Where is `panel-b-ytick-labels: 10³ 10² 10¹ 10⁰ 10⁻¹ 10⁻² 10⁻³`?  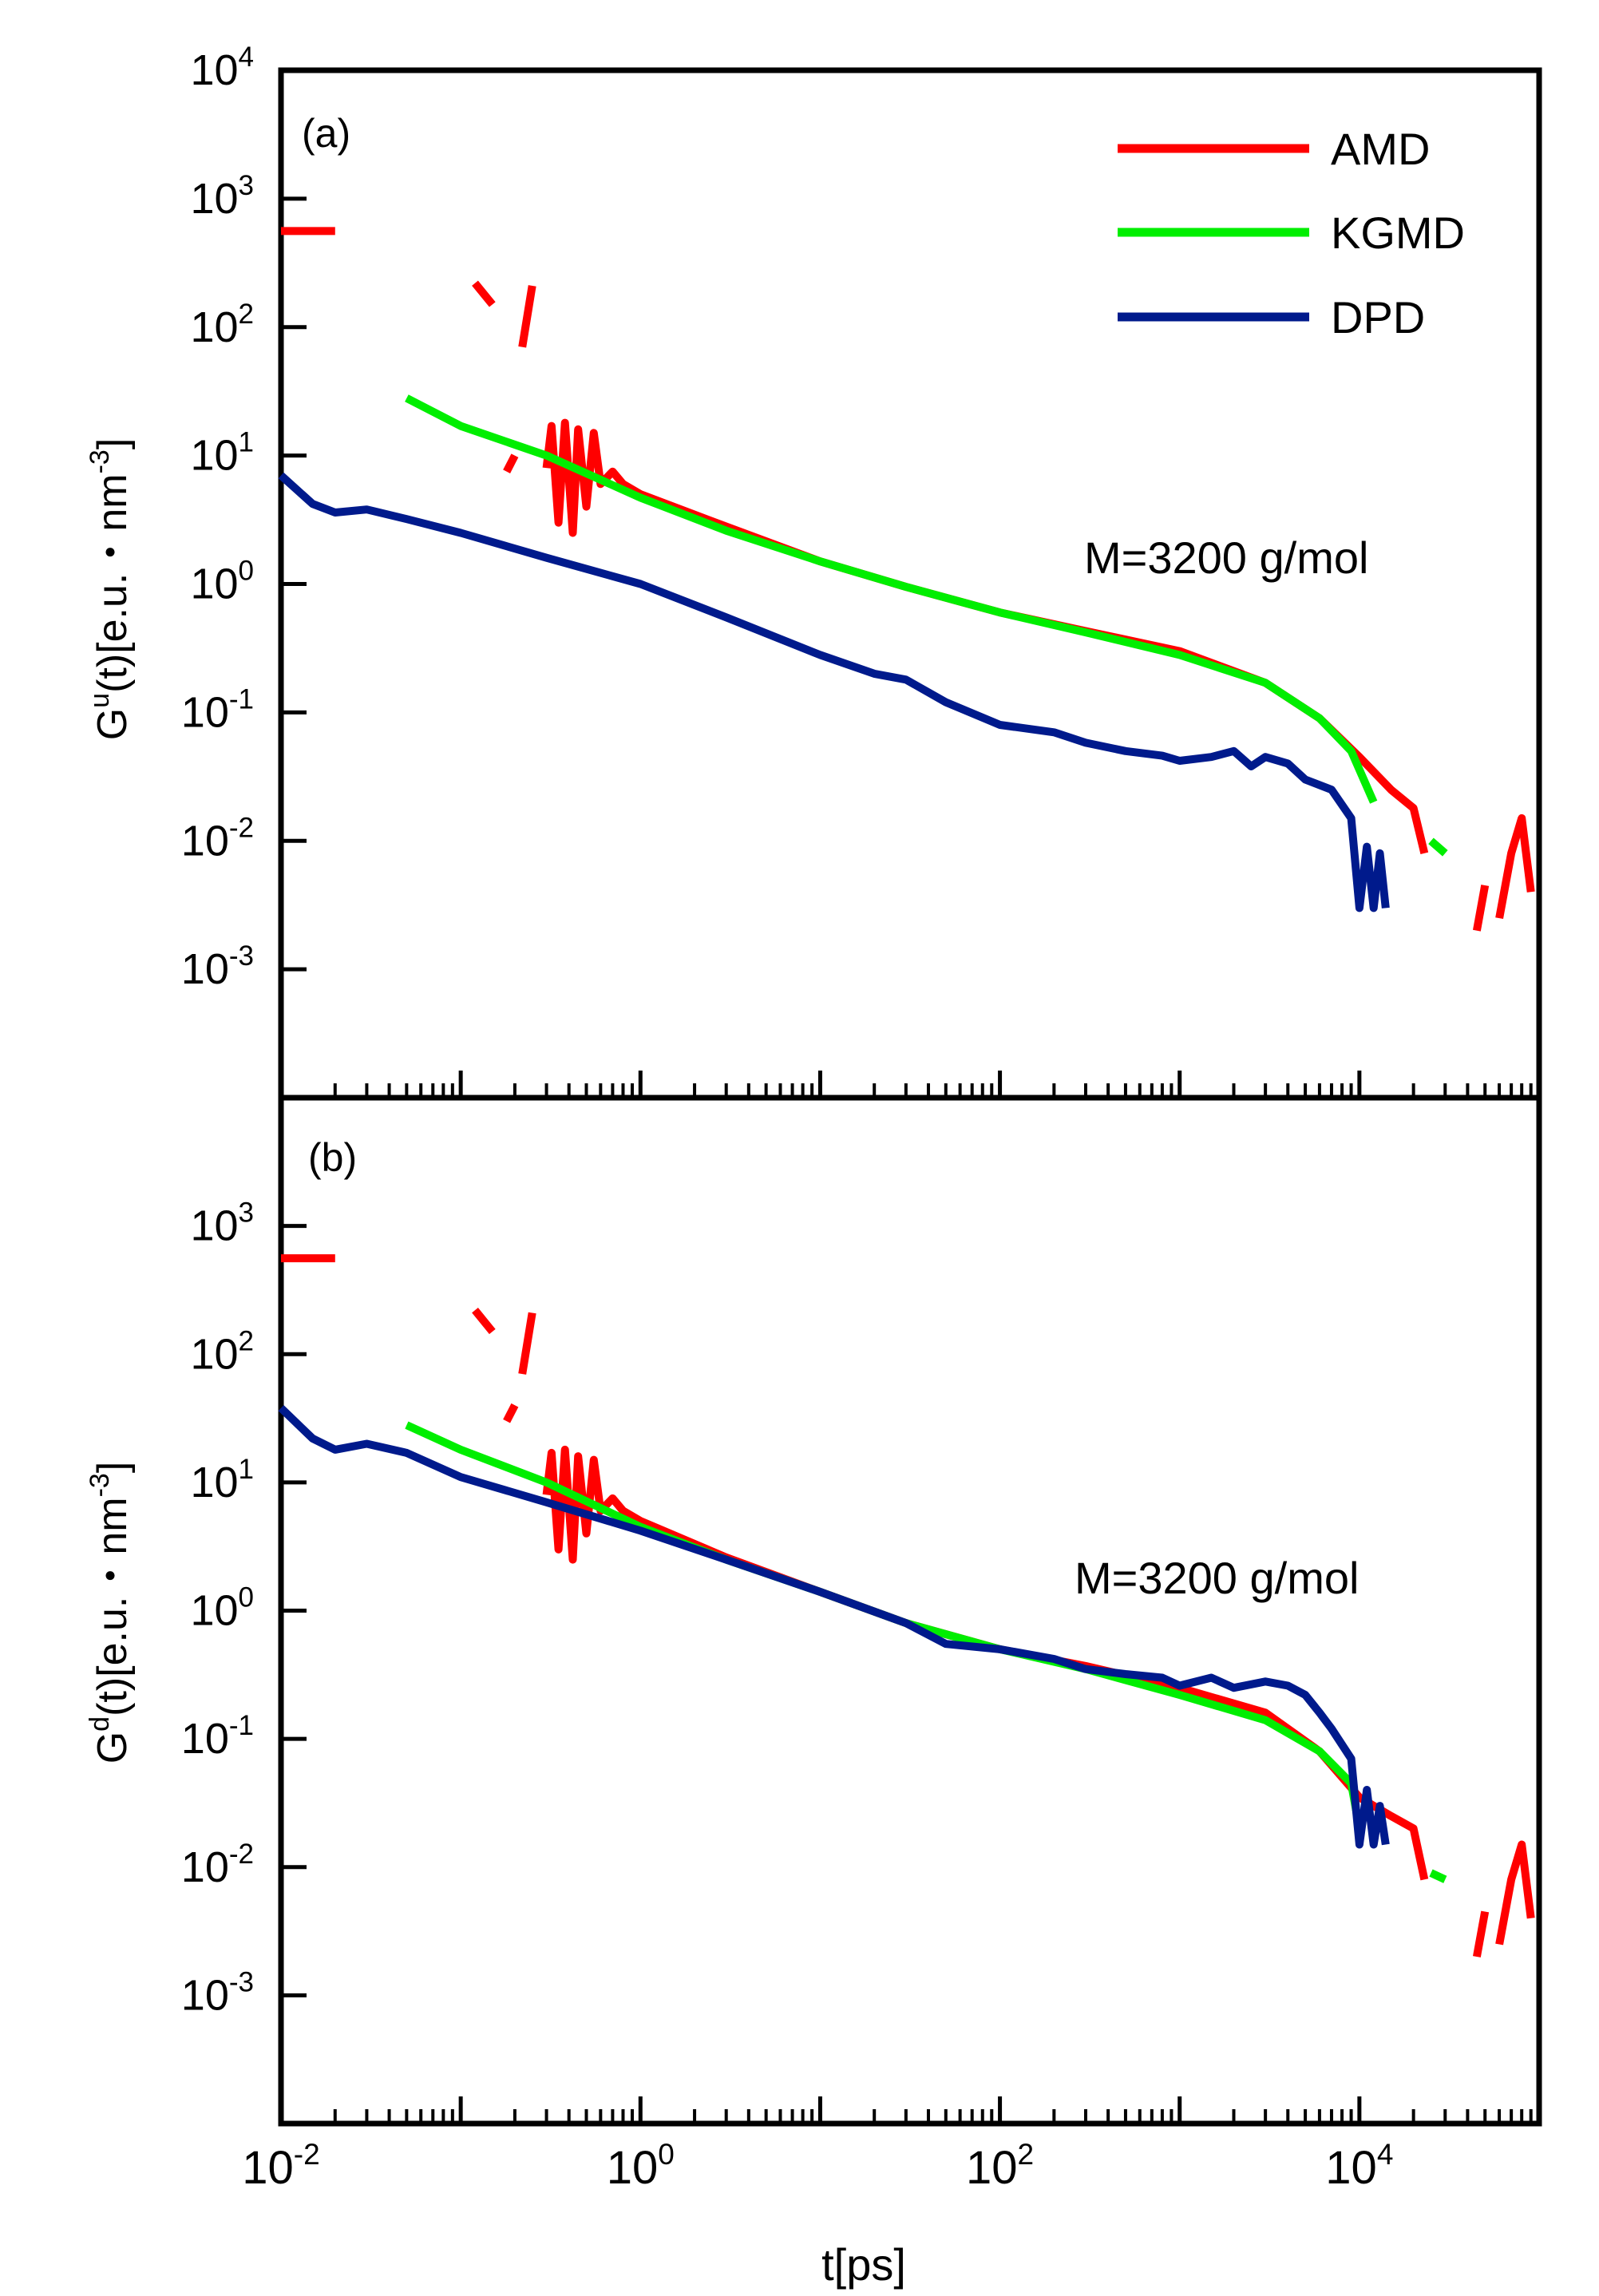 panel-b-ytick-labels: 10³ 10² 10¹ 10⁰ 10⁻¹ 10⁻² 10⁻³ is located at coordinates (218, 1608).